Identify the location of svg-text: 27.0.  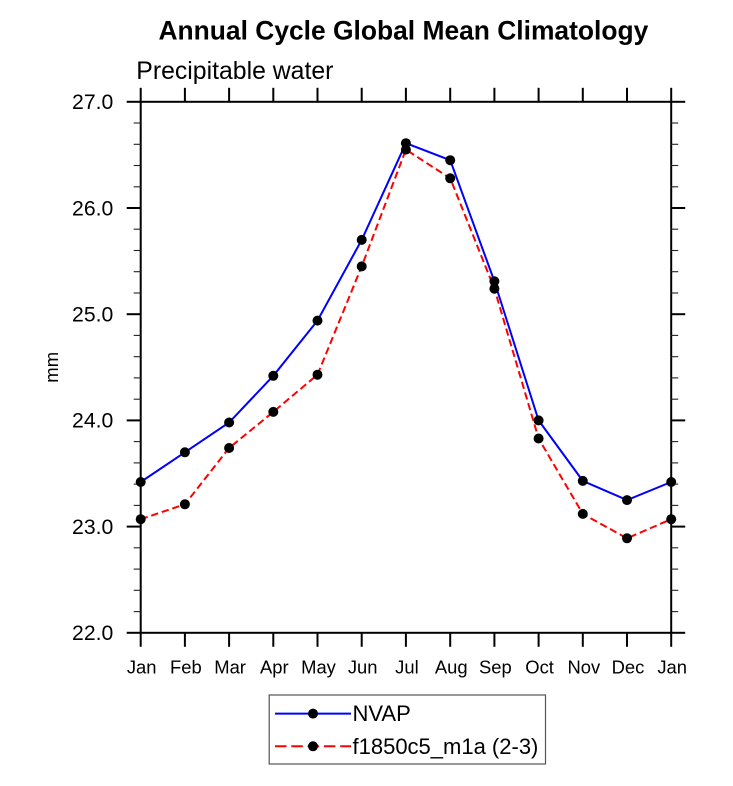
(92, 102).